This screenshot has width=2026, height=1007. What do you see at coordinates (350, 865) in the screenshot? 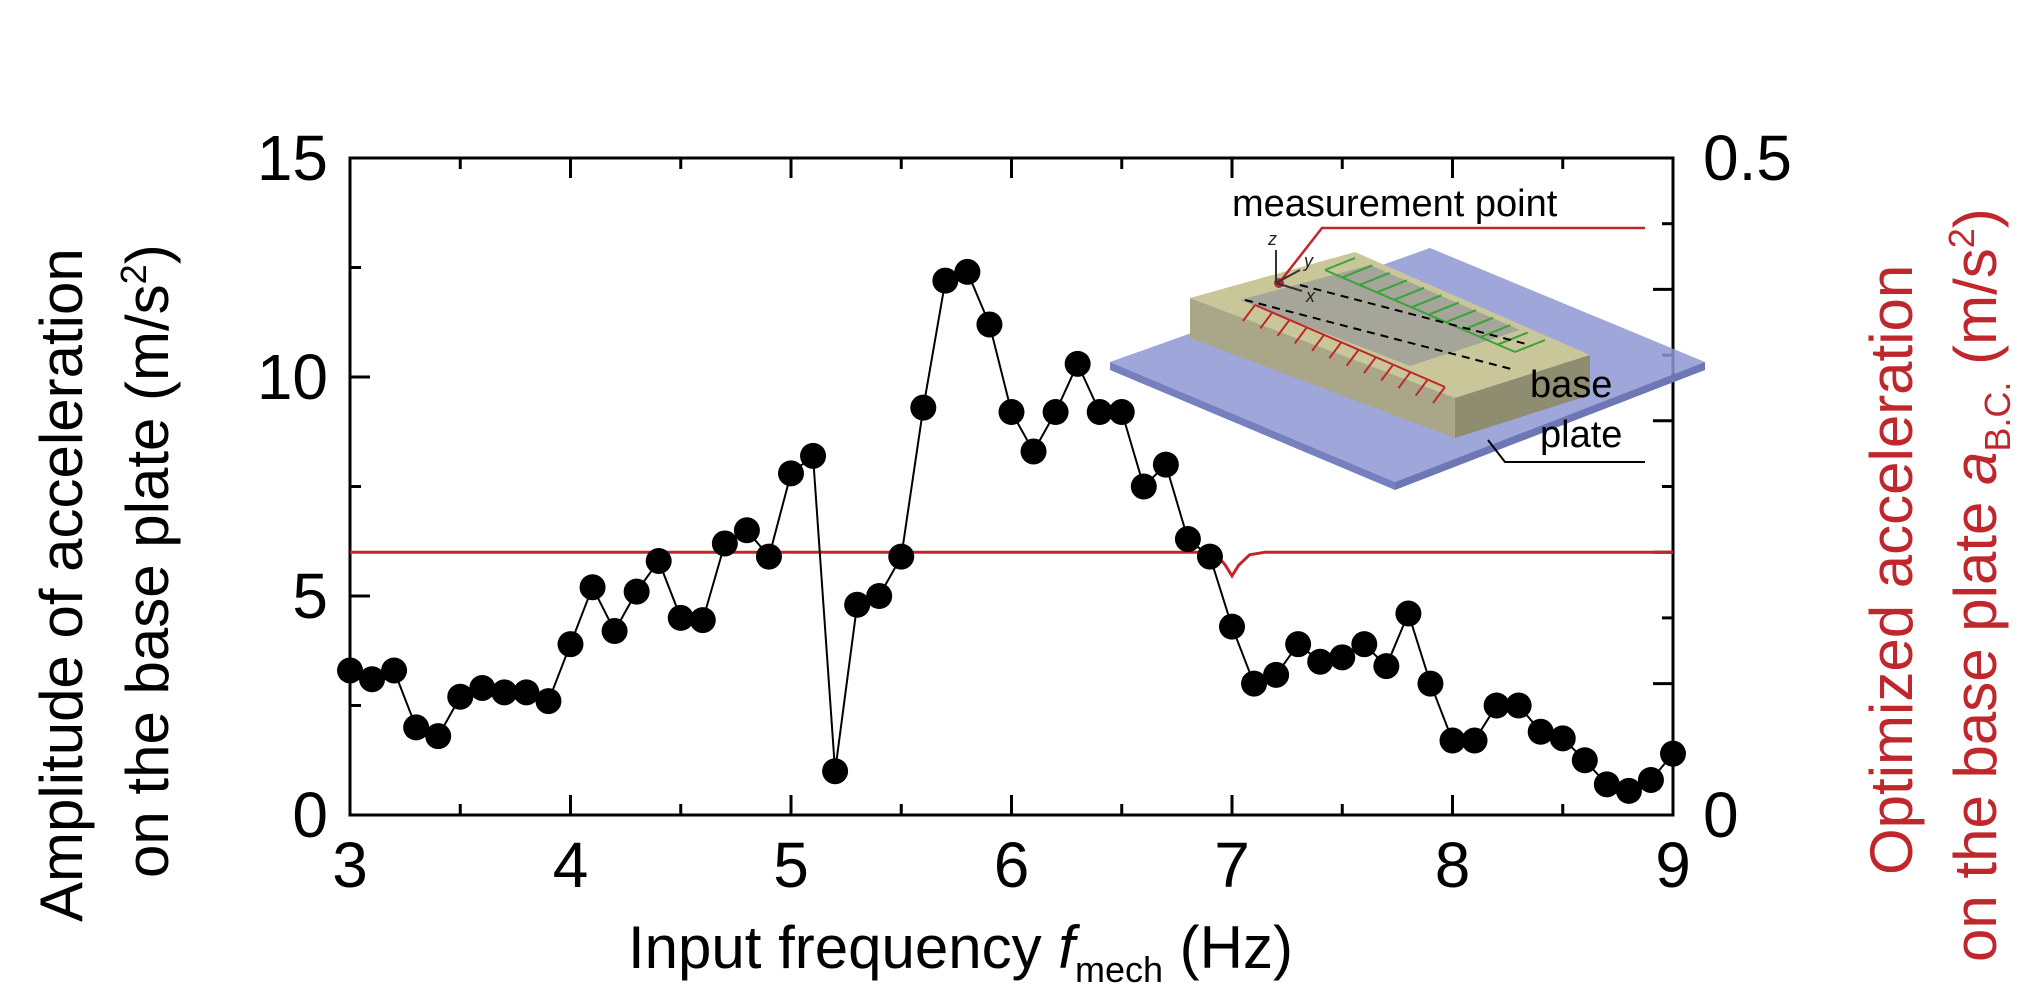
I see `x-tick-label: 3` at bounding box center [350, 865].